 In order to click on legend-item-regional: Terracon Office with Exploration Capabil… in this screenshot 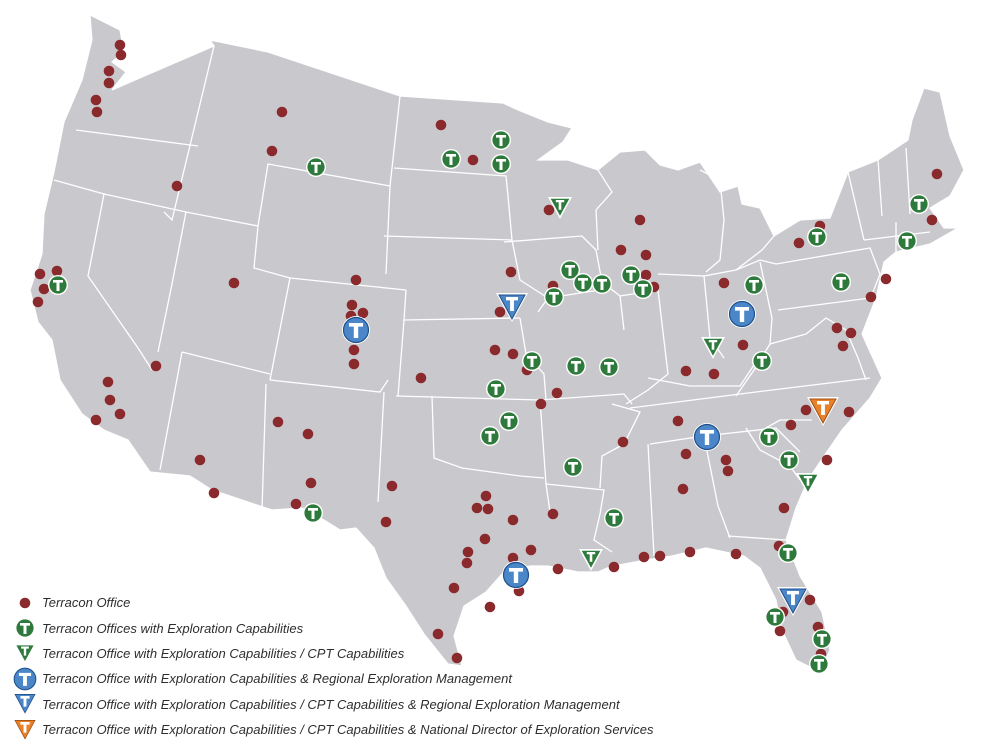, I will do `click(362, 679)`.